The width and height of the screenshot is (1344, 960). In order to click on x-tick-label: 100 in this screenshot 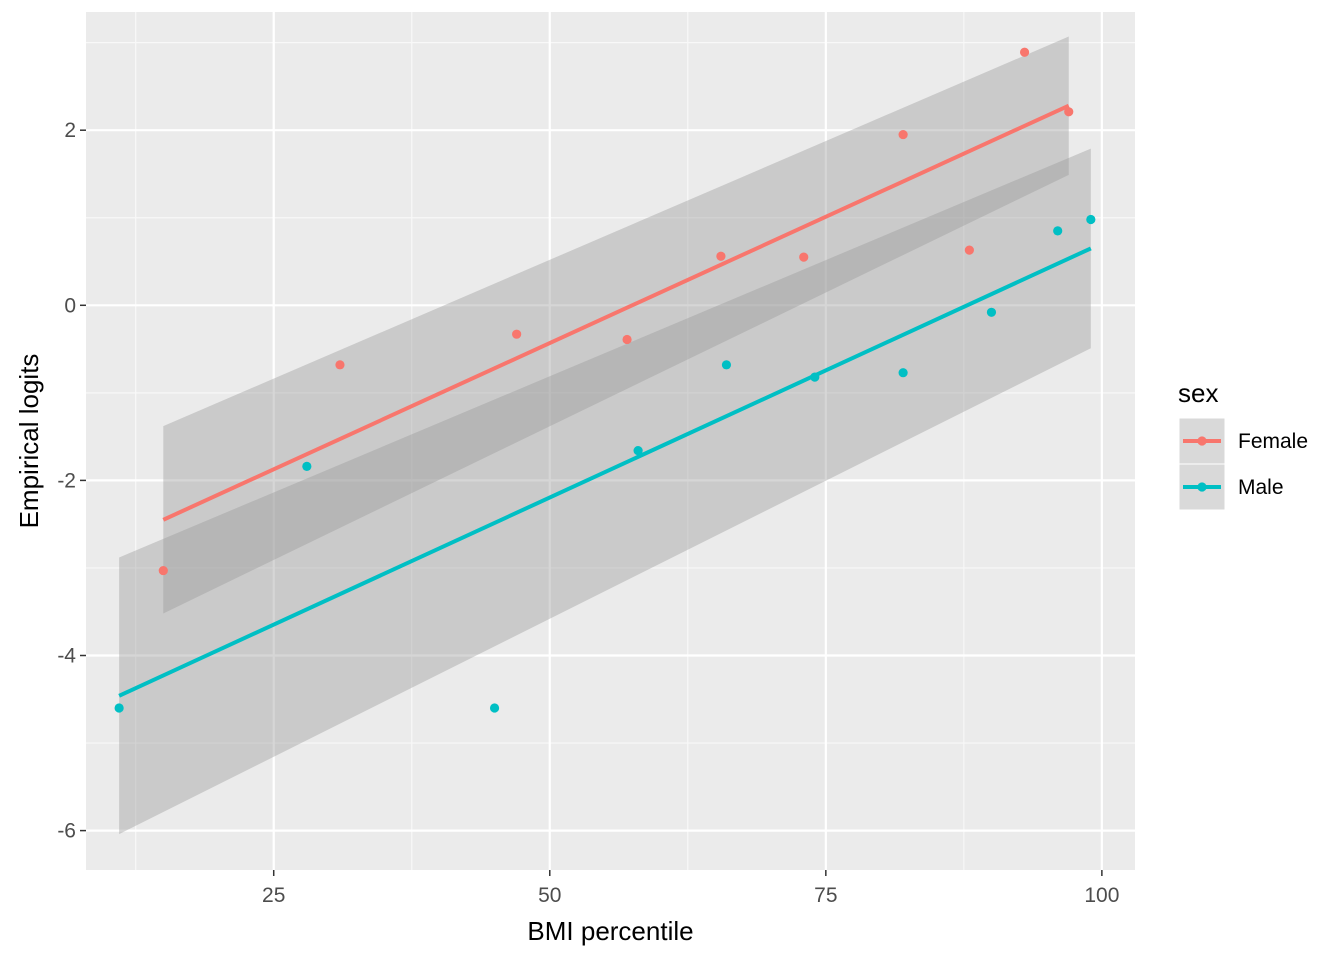, I will do `click(1101, 895)`.